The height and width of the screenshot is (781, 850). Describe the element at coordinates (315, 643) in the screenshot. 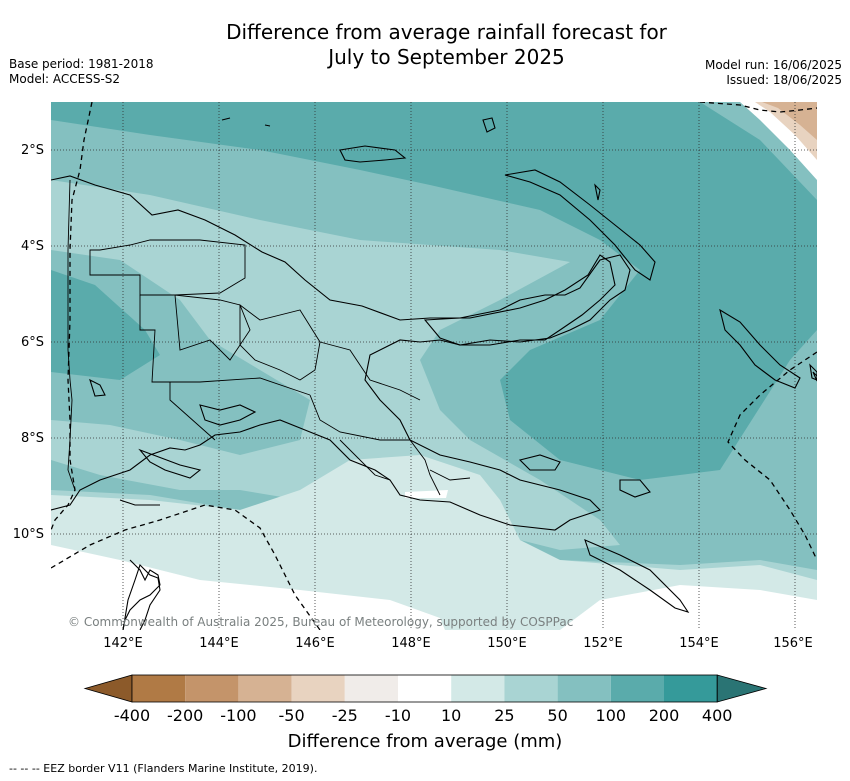

I see `lon-label-146e: 146°E` at that location.